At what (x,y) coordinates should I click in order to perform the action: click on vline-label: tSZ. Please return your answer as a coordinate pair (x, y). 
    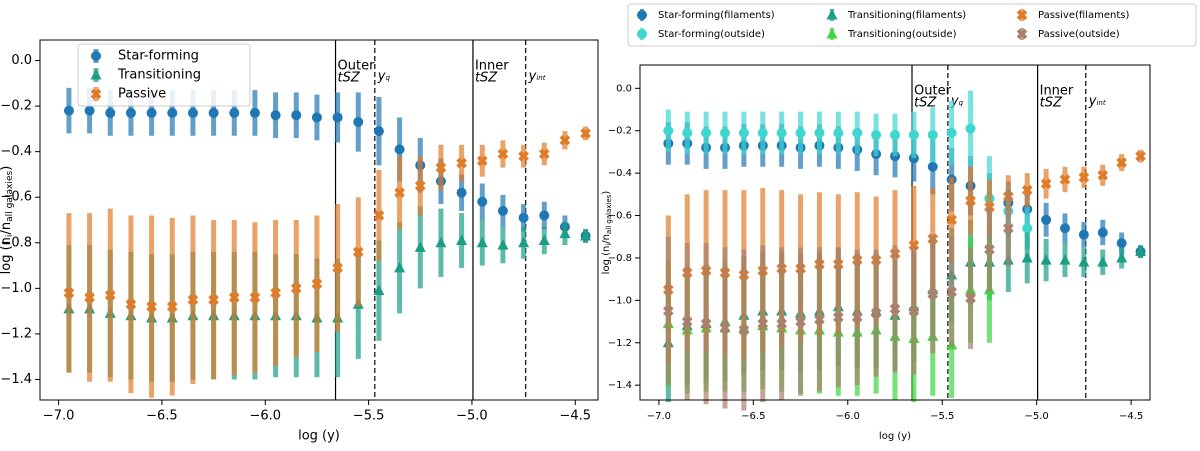
    Looking at the image, I should click on (349, 78).